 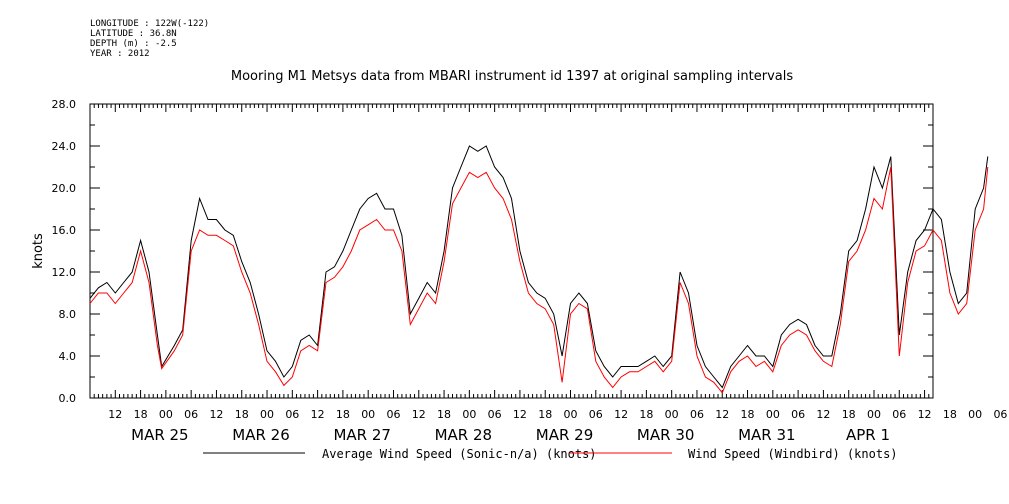 What do you see at coordinates (68, 356) in the screenshot?
I see `y-tick-label: 4.0` at bounding box center [68, 356].